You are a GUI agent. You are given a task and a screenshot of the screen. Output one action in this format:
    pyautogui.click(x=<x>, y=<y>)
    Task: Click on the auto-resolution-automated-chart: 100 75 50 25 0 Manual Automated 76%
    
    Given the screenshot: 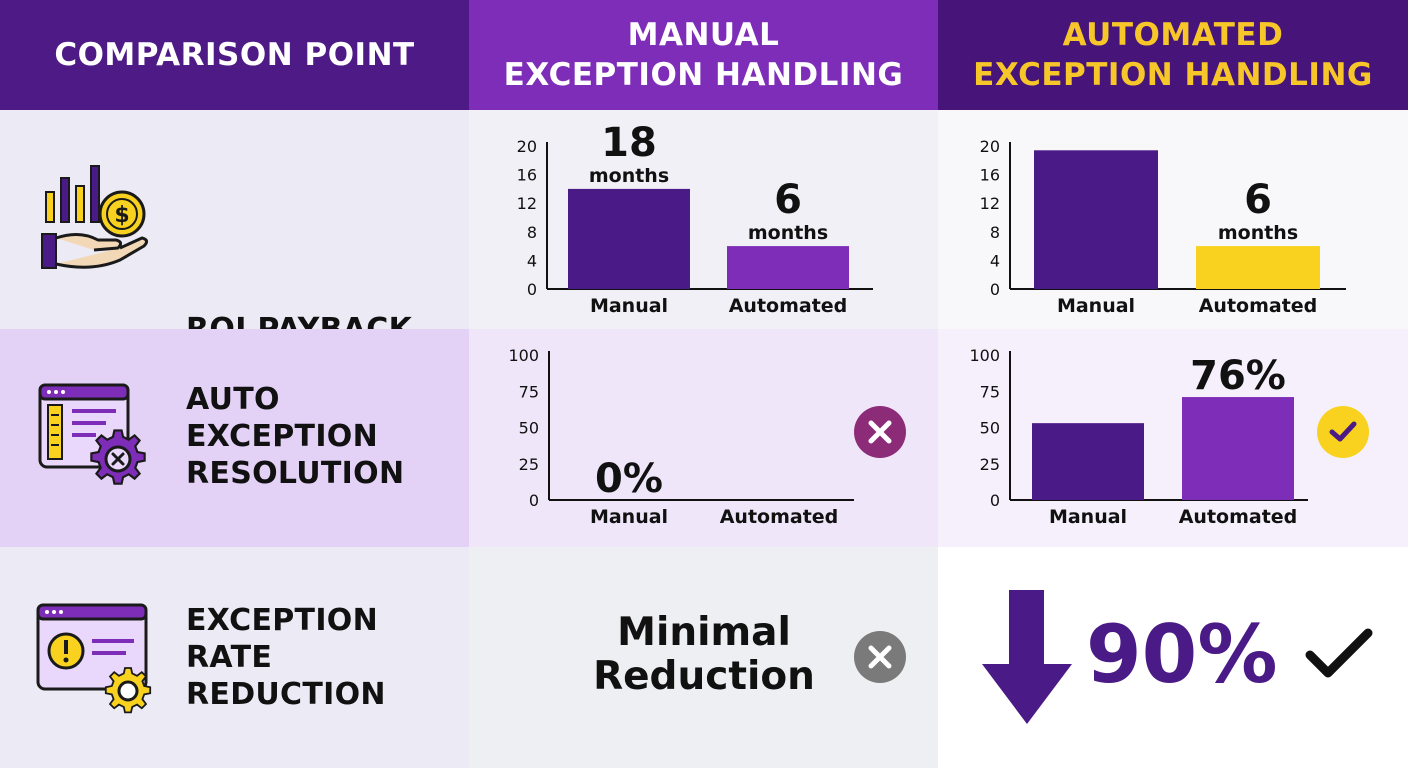 What is the action you would take?
    pyautogui.click(x=1138, y=437)
    